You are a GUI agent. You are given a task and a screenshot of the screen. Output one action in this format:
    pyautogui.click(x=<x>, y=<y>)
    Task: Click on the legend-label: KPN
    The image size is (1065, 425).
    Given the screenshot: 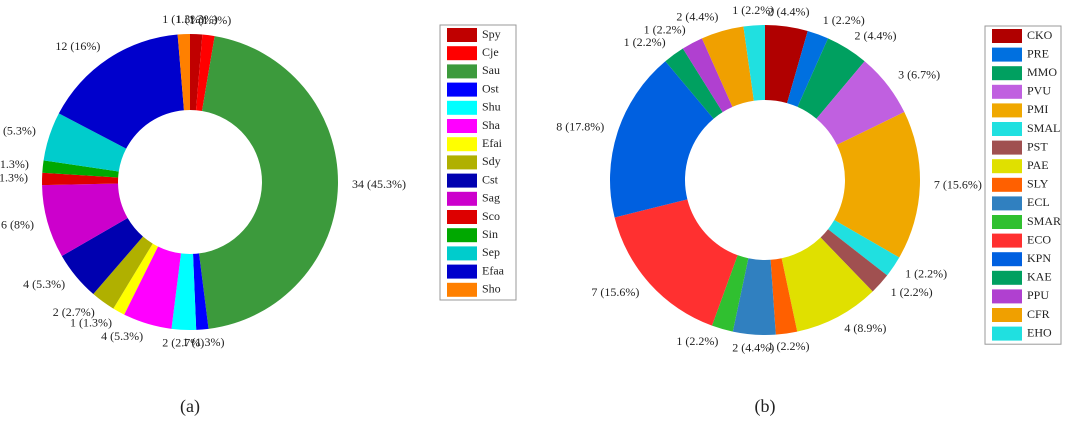 What is the action you would take?
    pyautogui.click(x=1039, y=258)
    